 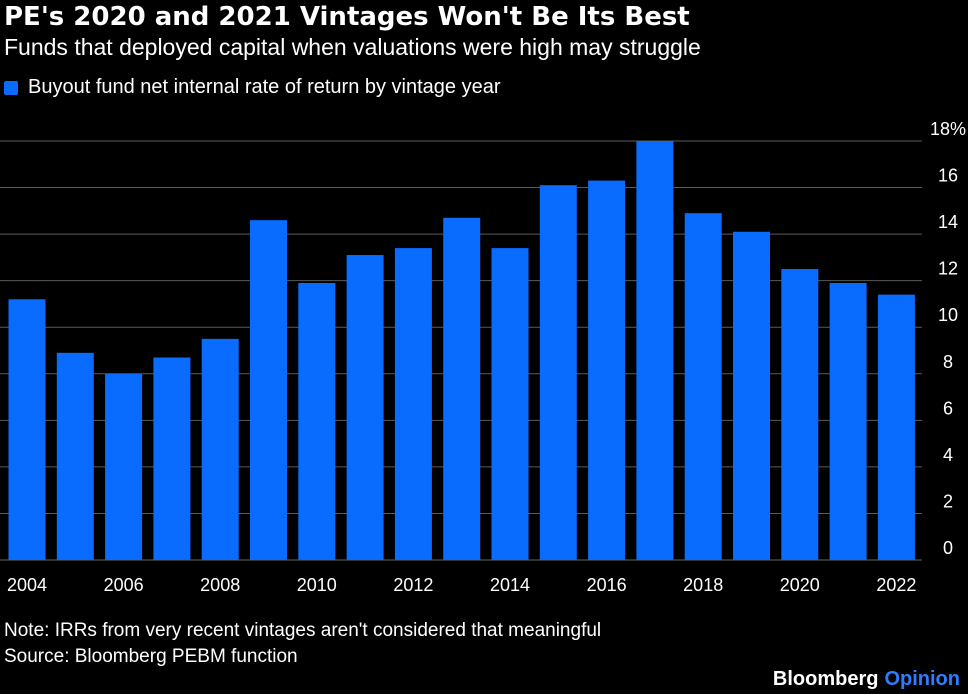 I want to click on x-tick-label: 2022, so click(x=896, y=585).